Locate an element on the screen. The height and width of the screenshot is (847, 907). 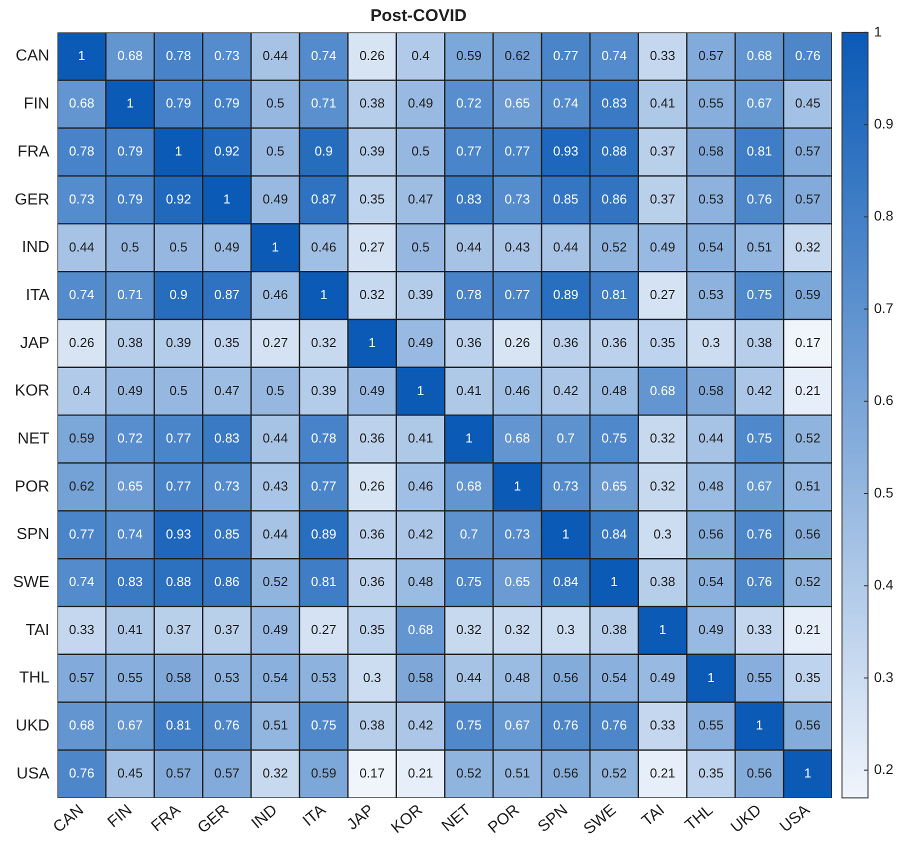
data-label: 0.4 is located at coordinates (420, 55).